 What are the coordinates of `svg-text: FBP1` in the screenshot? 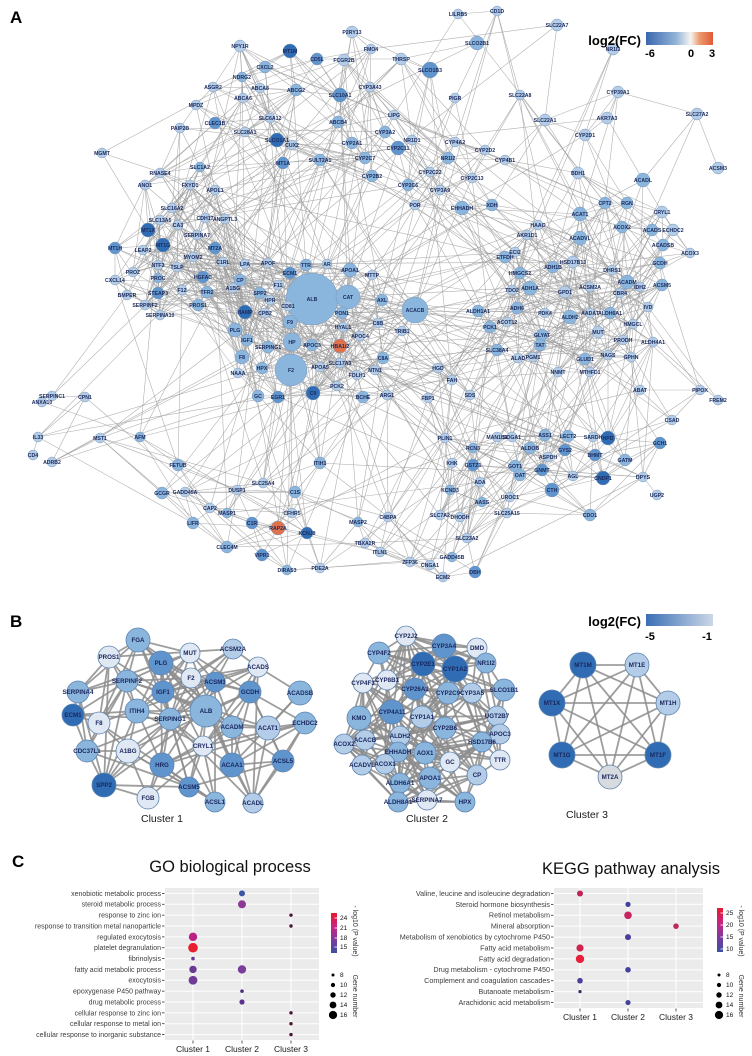 It's located at (427, 399).